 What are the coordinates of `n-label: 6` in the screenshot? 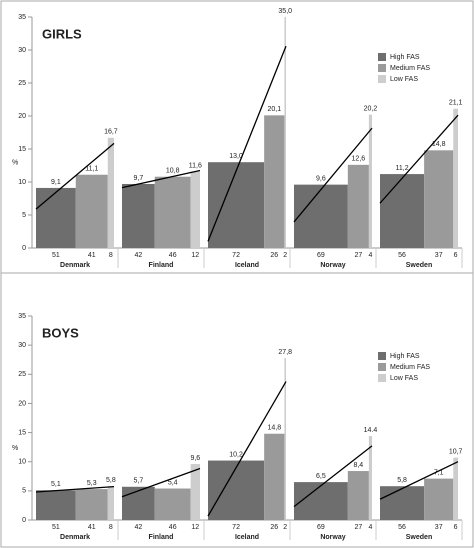 It's located at (456, 255).